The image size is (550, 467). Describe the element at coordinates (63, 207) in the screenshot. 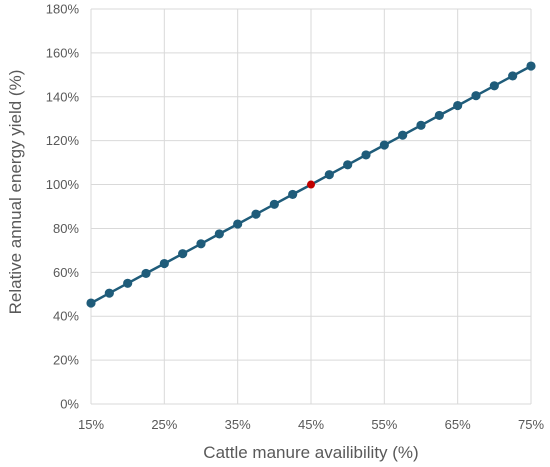

I see `y-axis: 0% 20% 40% 60% 80% 100% 120% 140% 160% 180%` at that location.